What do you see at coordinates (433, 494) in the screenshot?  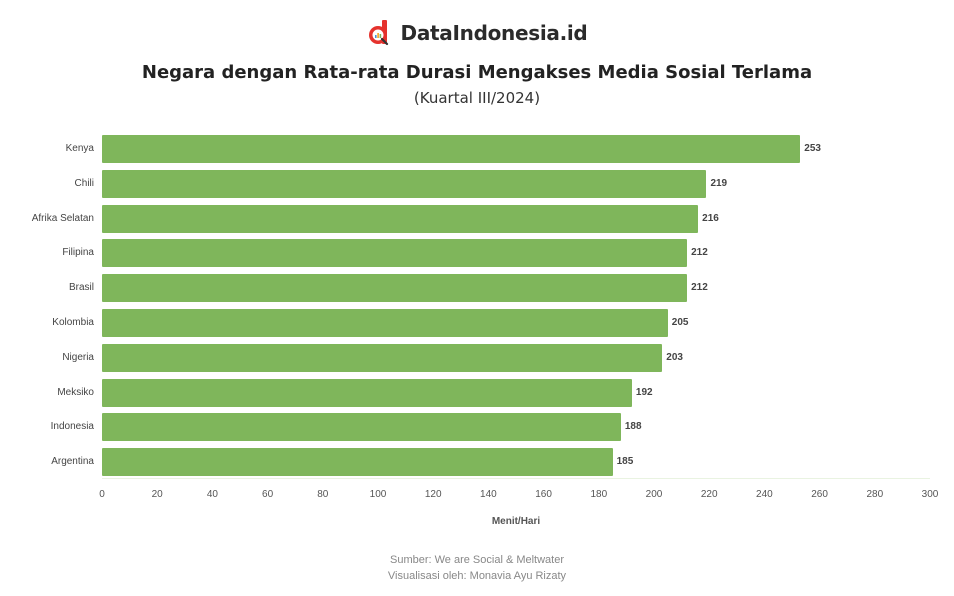 I see `x-tick-label: 120` at bounding box center [433, 494].